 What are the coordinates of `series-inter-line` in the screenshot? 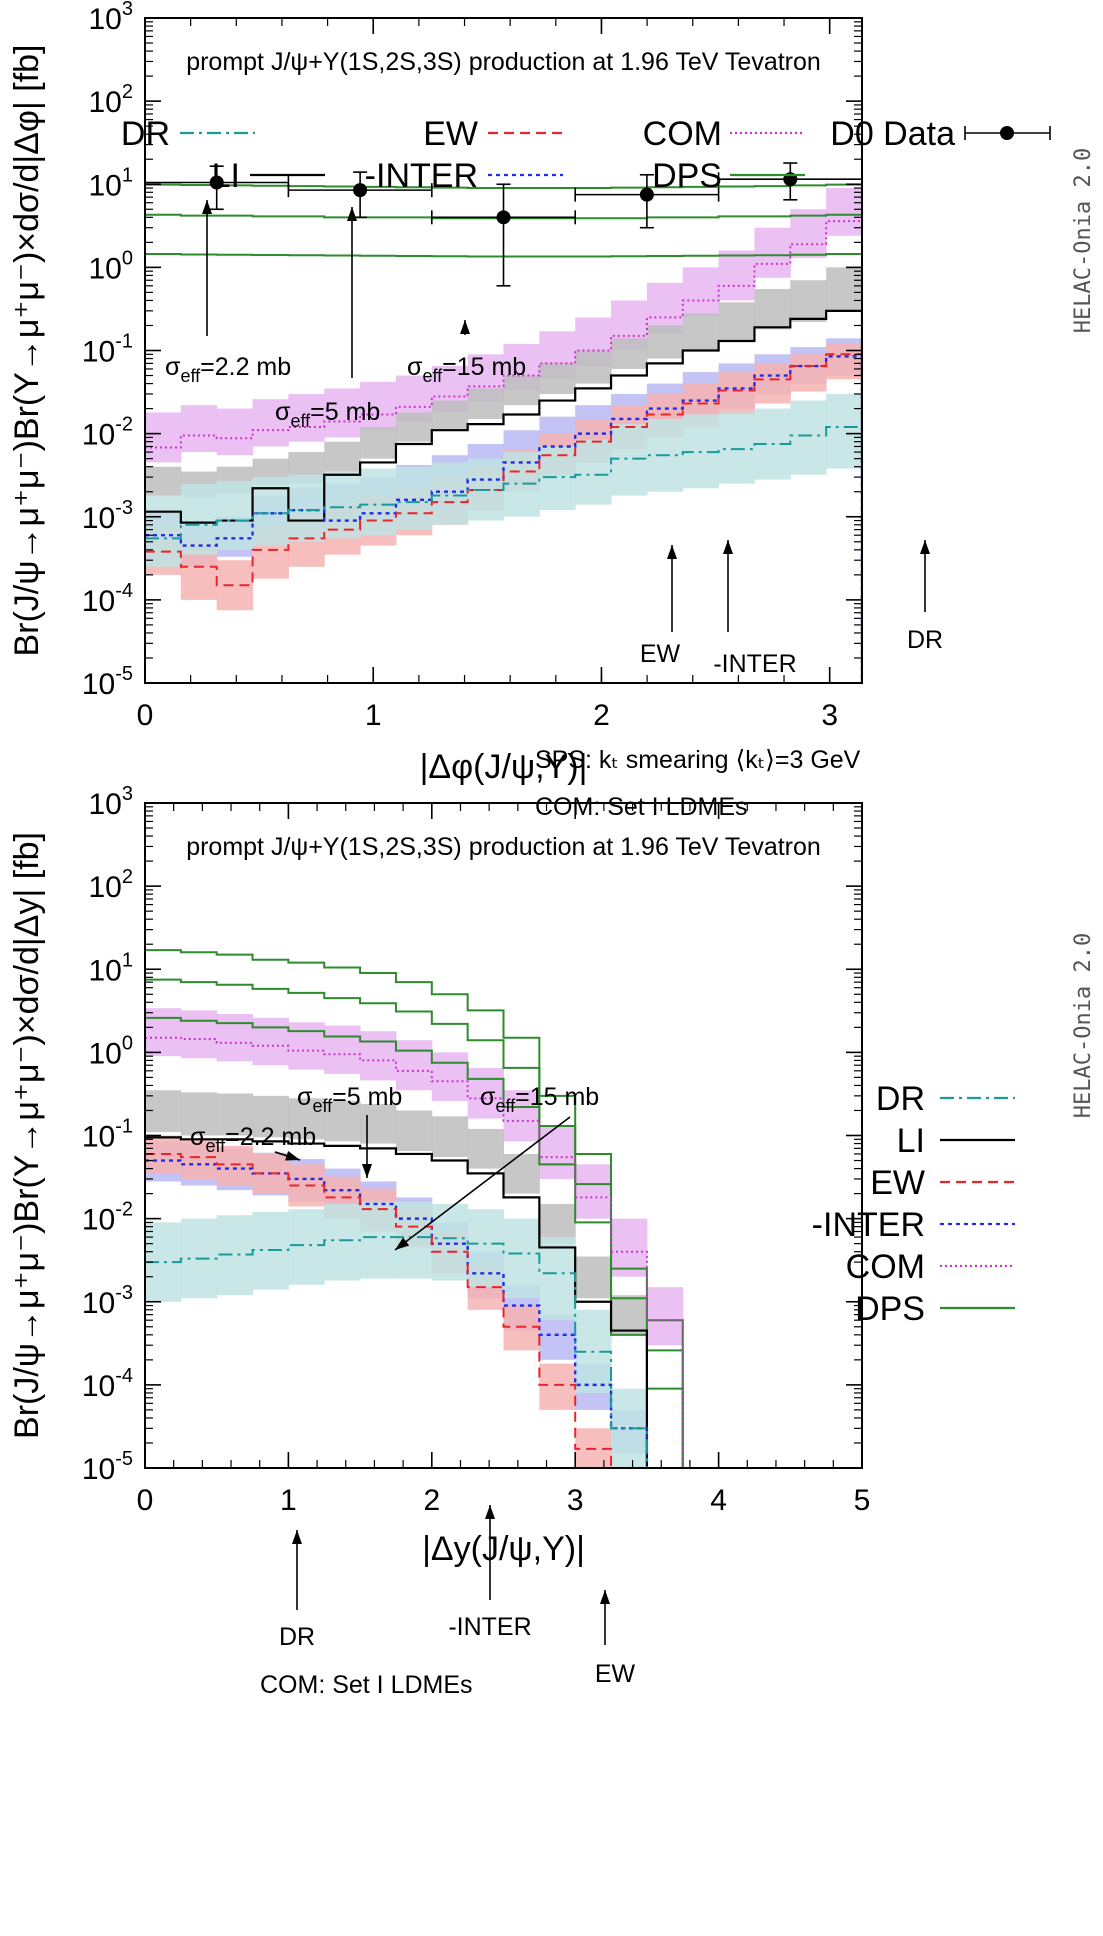 It's located at (397, 1313).